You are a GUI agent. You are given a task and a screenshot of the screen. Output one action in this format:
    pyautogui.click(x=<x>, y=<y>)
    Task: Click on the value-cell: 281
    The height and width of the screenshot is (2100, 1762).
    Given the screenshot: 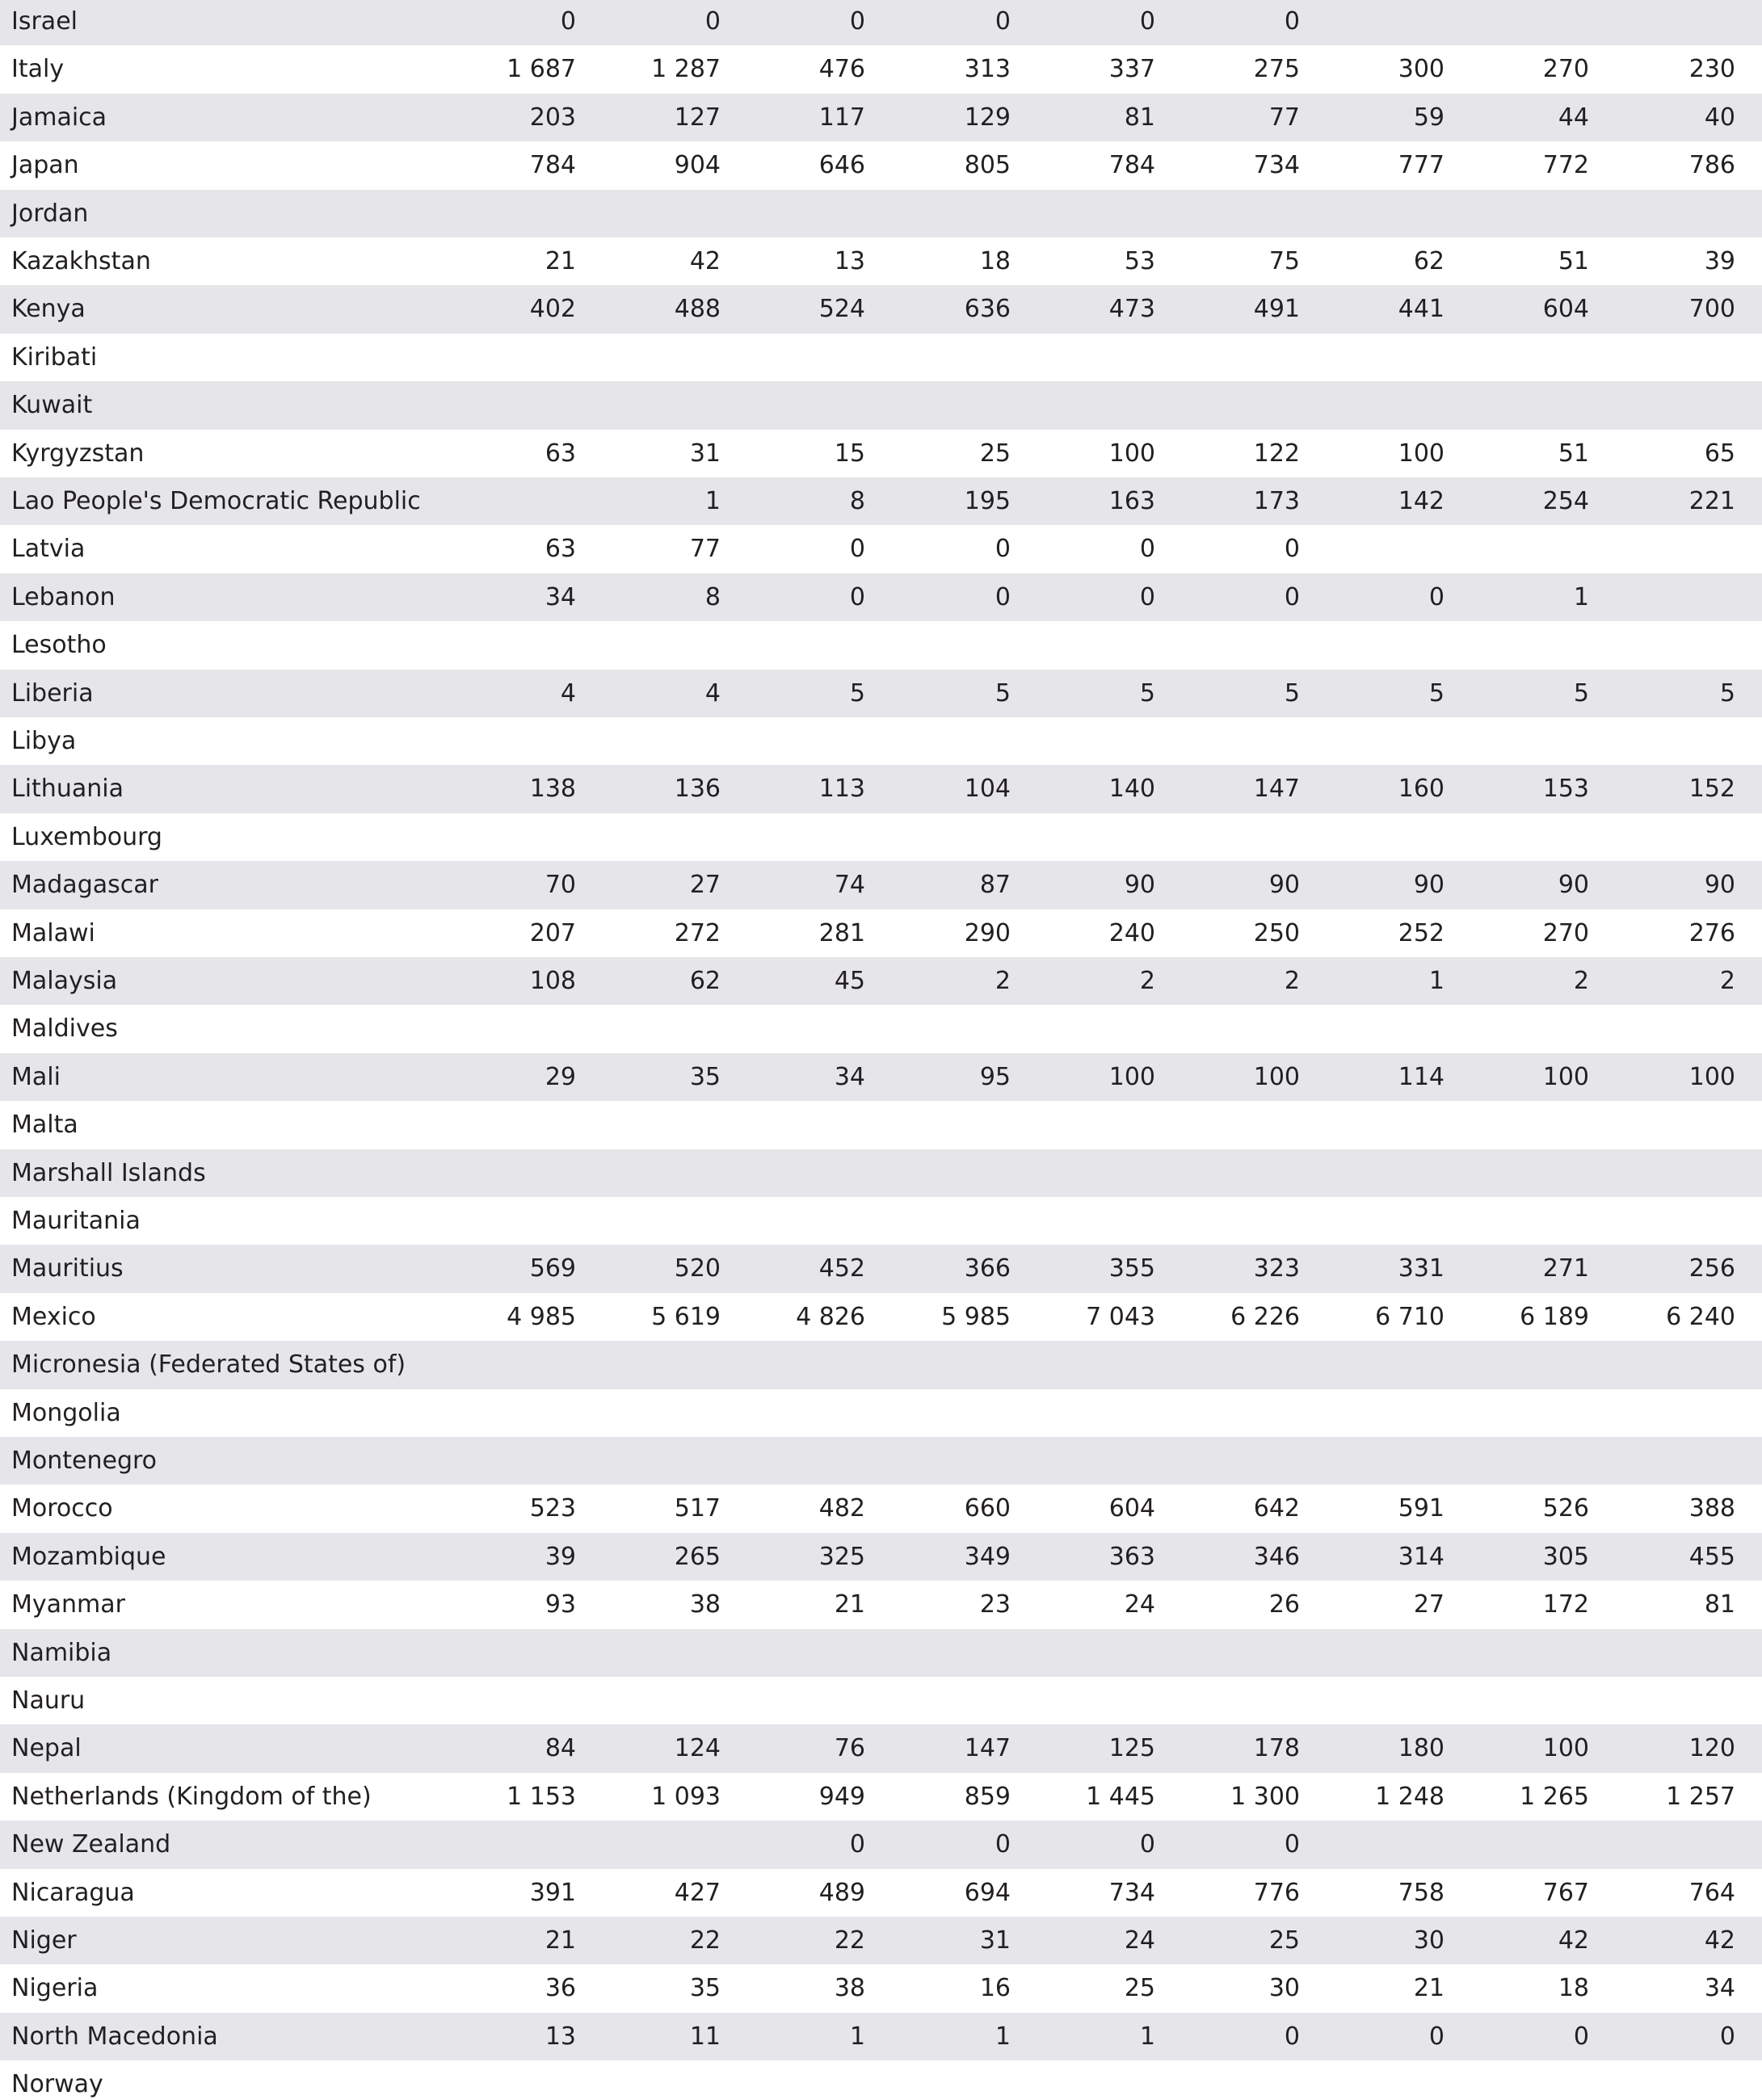 What is the action you would take?
    pyautogui.click(x=842, y=933)
    